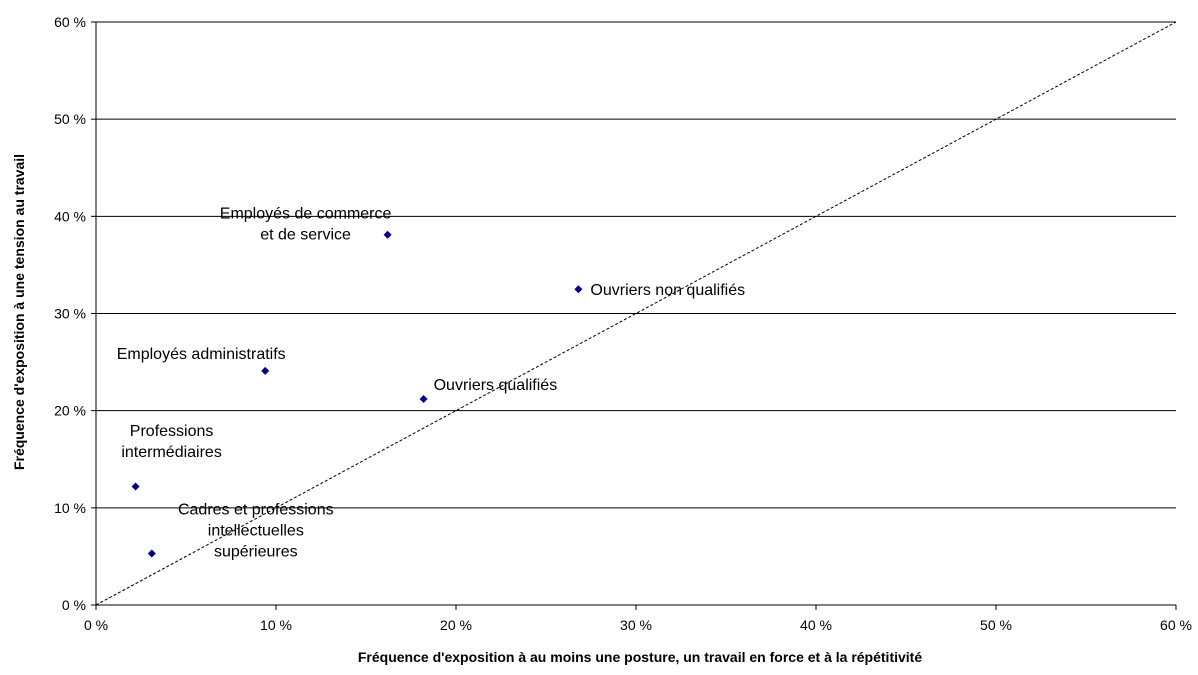  I want to click on point-label: intermédiaires, so click(171, 452).